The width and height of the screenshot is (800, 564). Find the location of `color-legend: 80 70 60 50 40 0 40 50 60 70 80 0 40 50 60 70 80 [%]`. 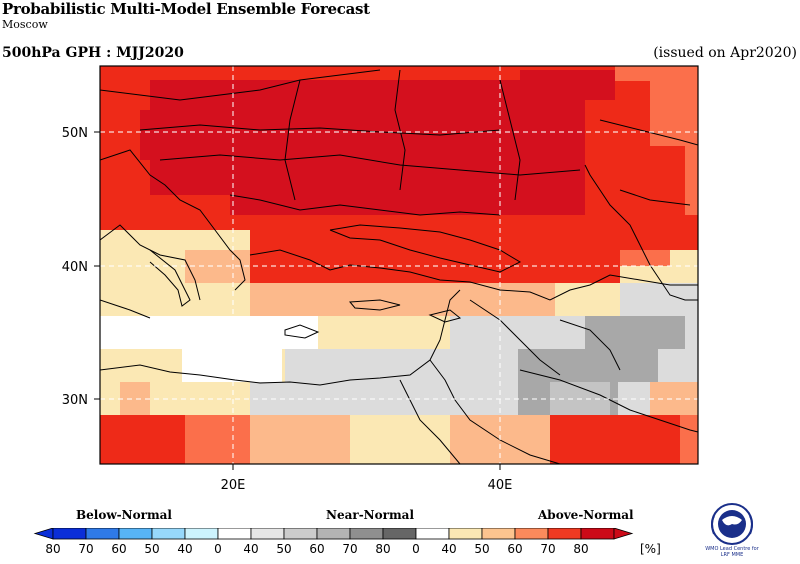

color-legend: 80 70 60 50 40 0 40 50 60 70 80 0 40 50 60 70 80 [%] is located at coordinates (347, 542).